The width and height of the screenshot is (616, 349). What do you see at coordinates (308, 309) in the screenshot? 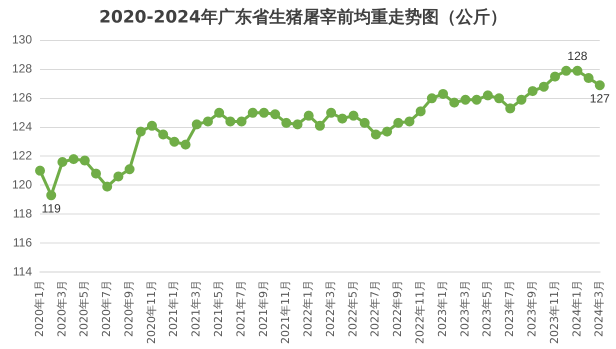
I see `x-tick-label: 2022年1月` at bounding box center [308, 309].